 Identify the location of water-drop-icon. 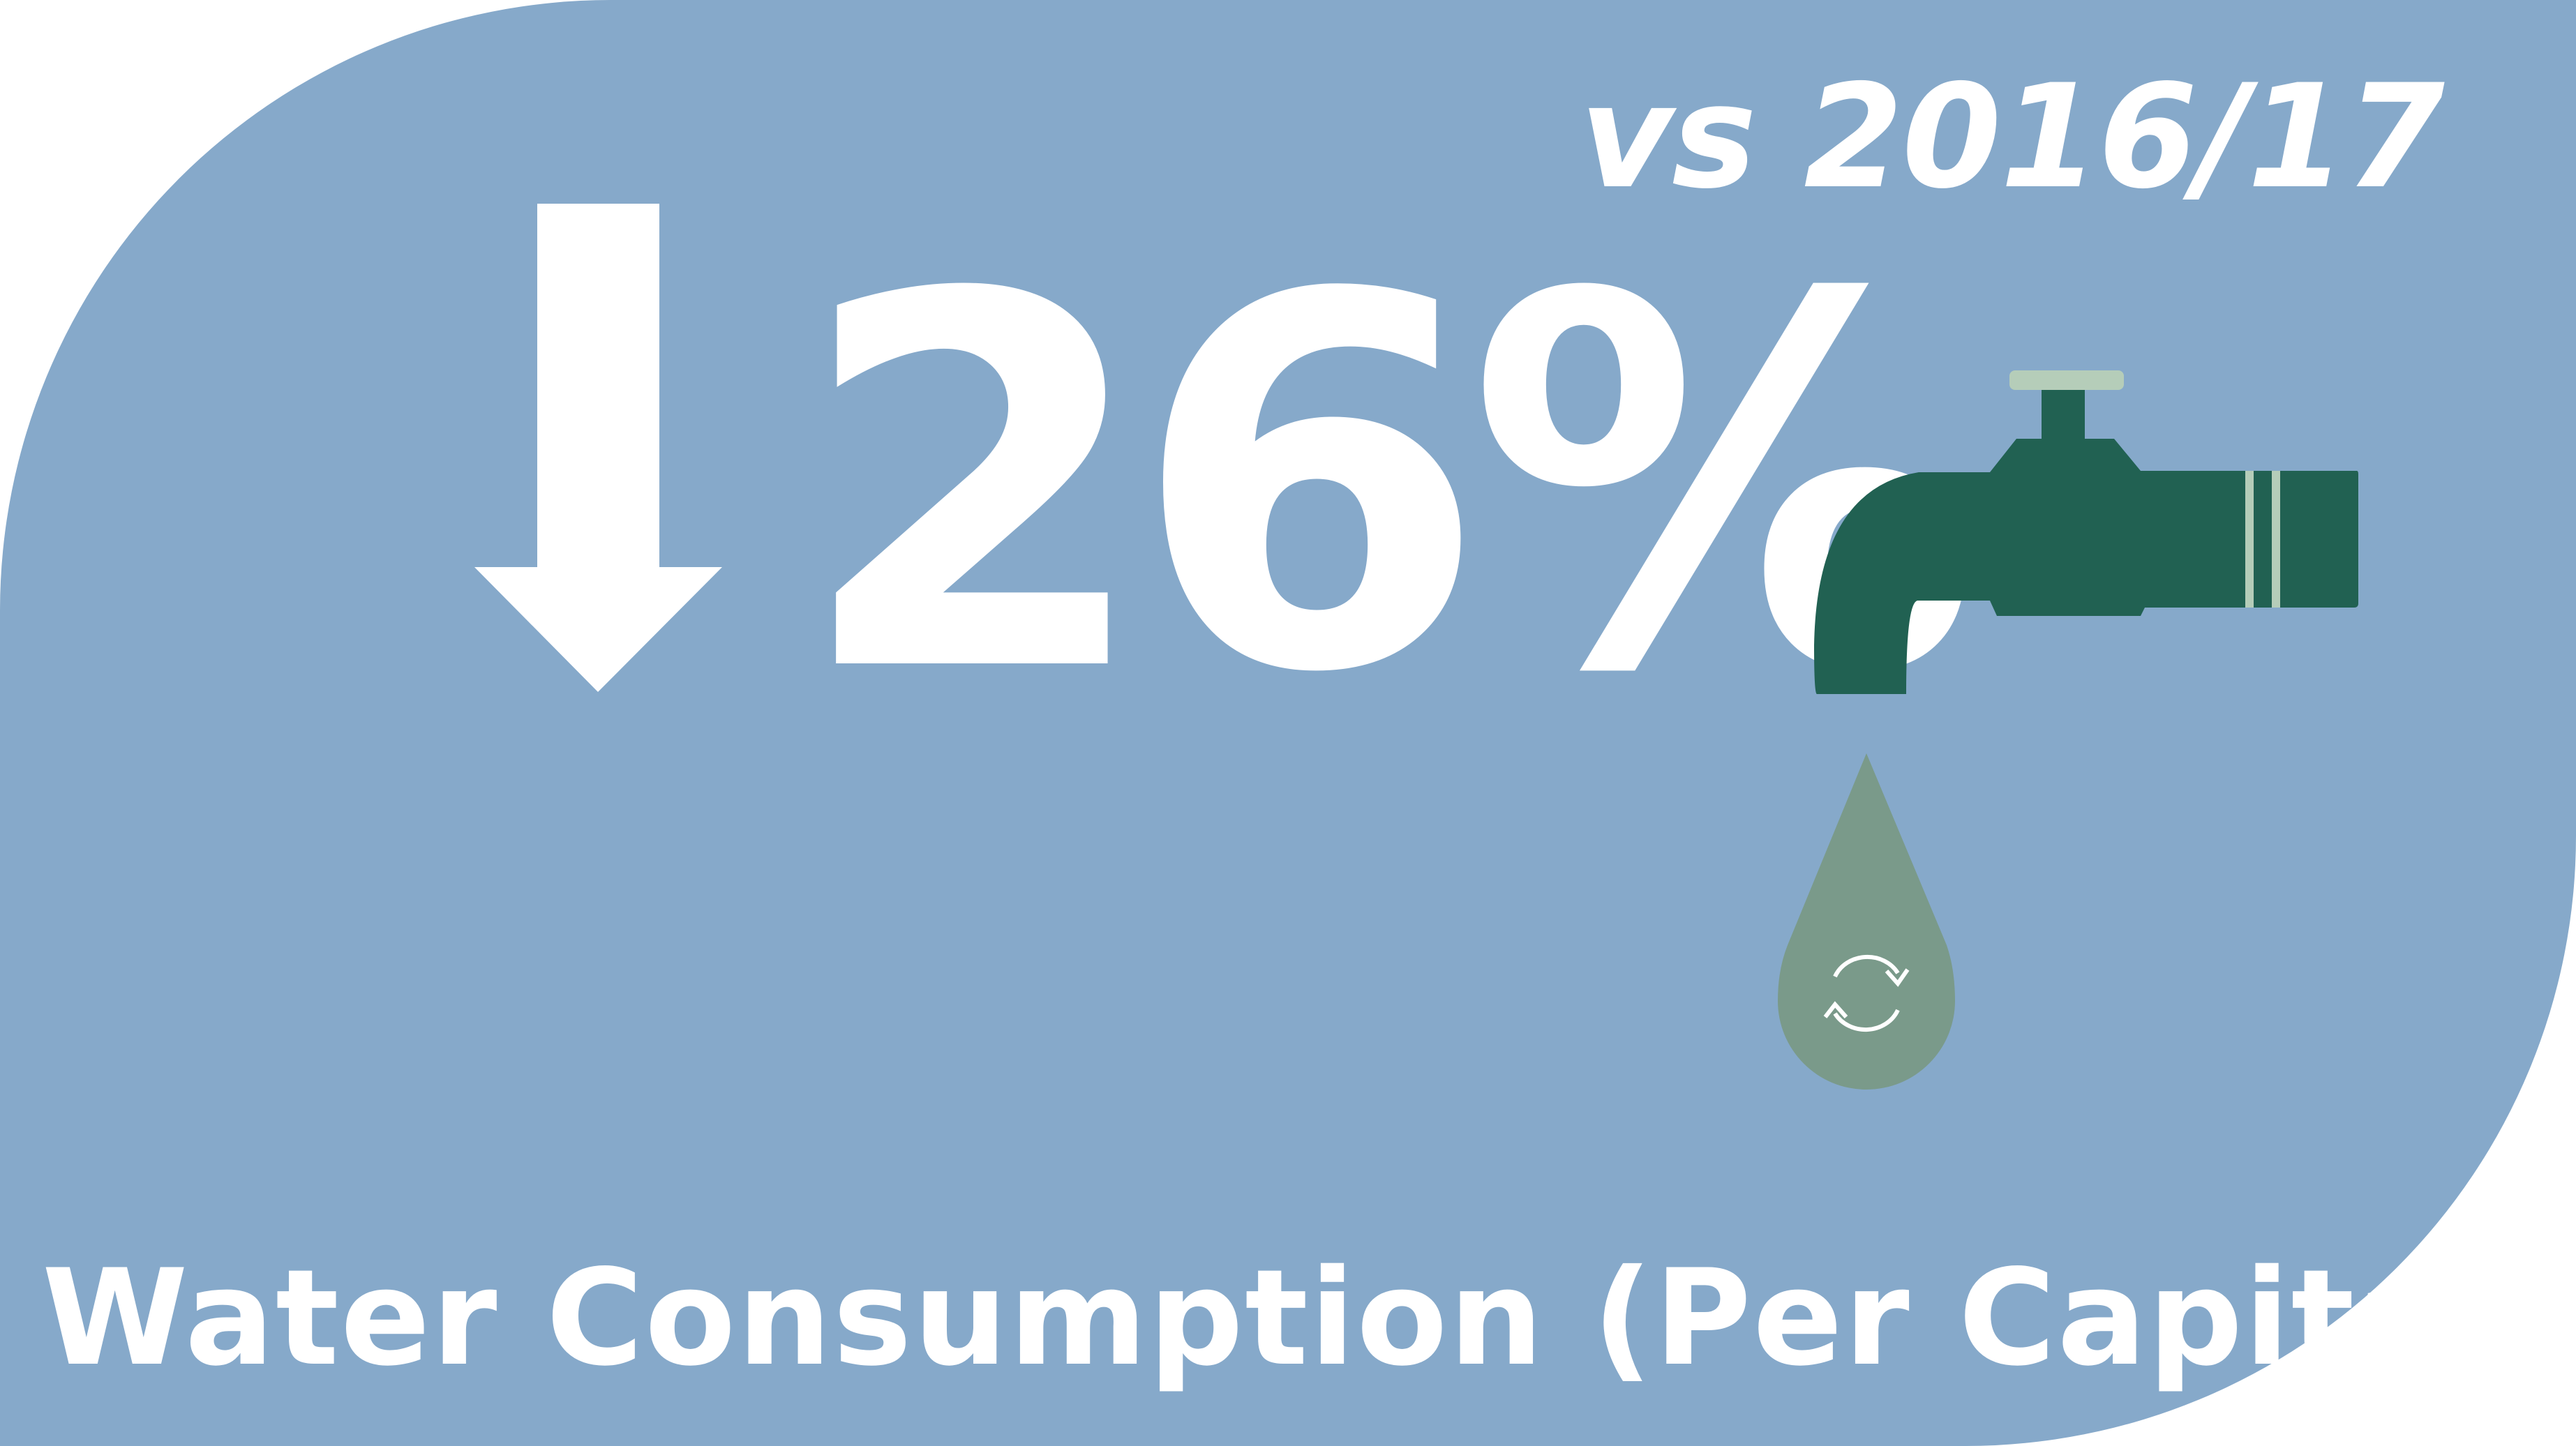
(1866, 921).